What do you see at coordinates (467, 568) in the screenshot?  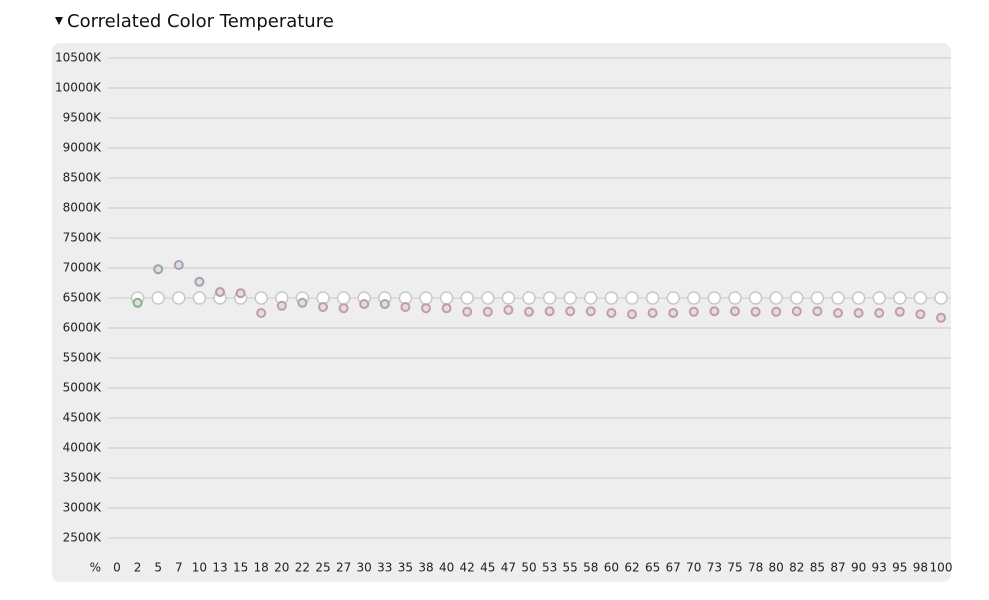 I see `x-tick-label: 42` at bounding box center [467, 568].